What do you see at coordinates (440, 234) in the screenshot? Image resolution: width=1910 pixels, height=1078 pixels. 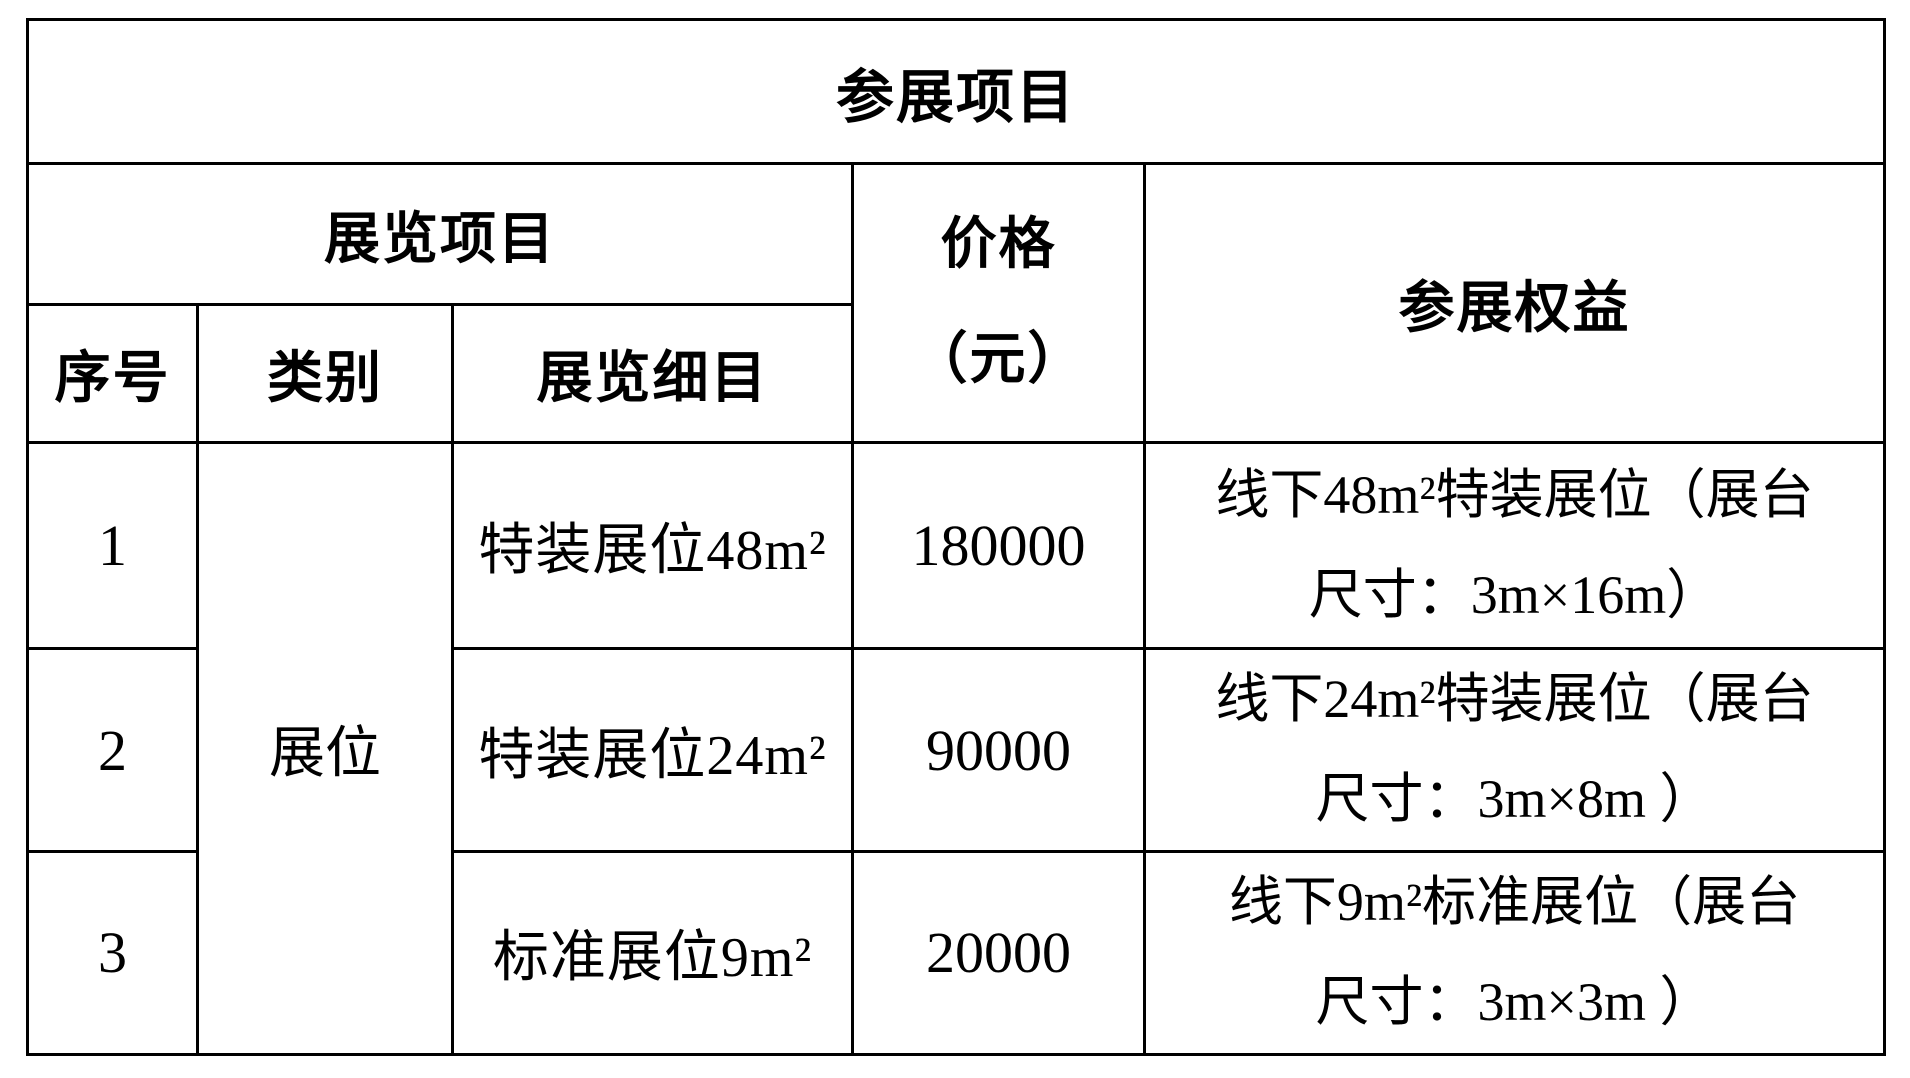 I see `header-exhibition-project: 展览项目` at bounding box center [440, 234].